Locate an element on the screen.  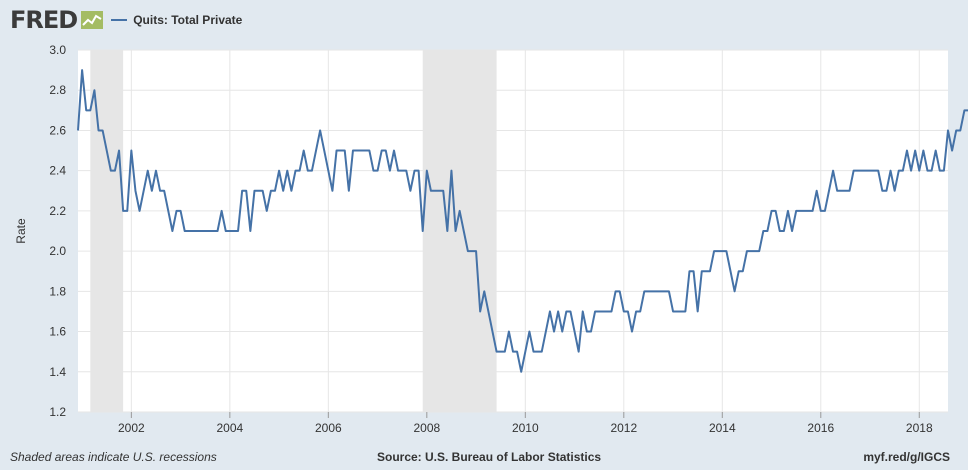
x-tick-label: 2012 is located at coordinates (623, 428).